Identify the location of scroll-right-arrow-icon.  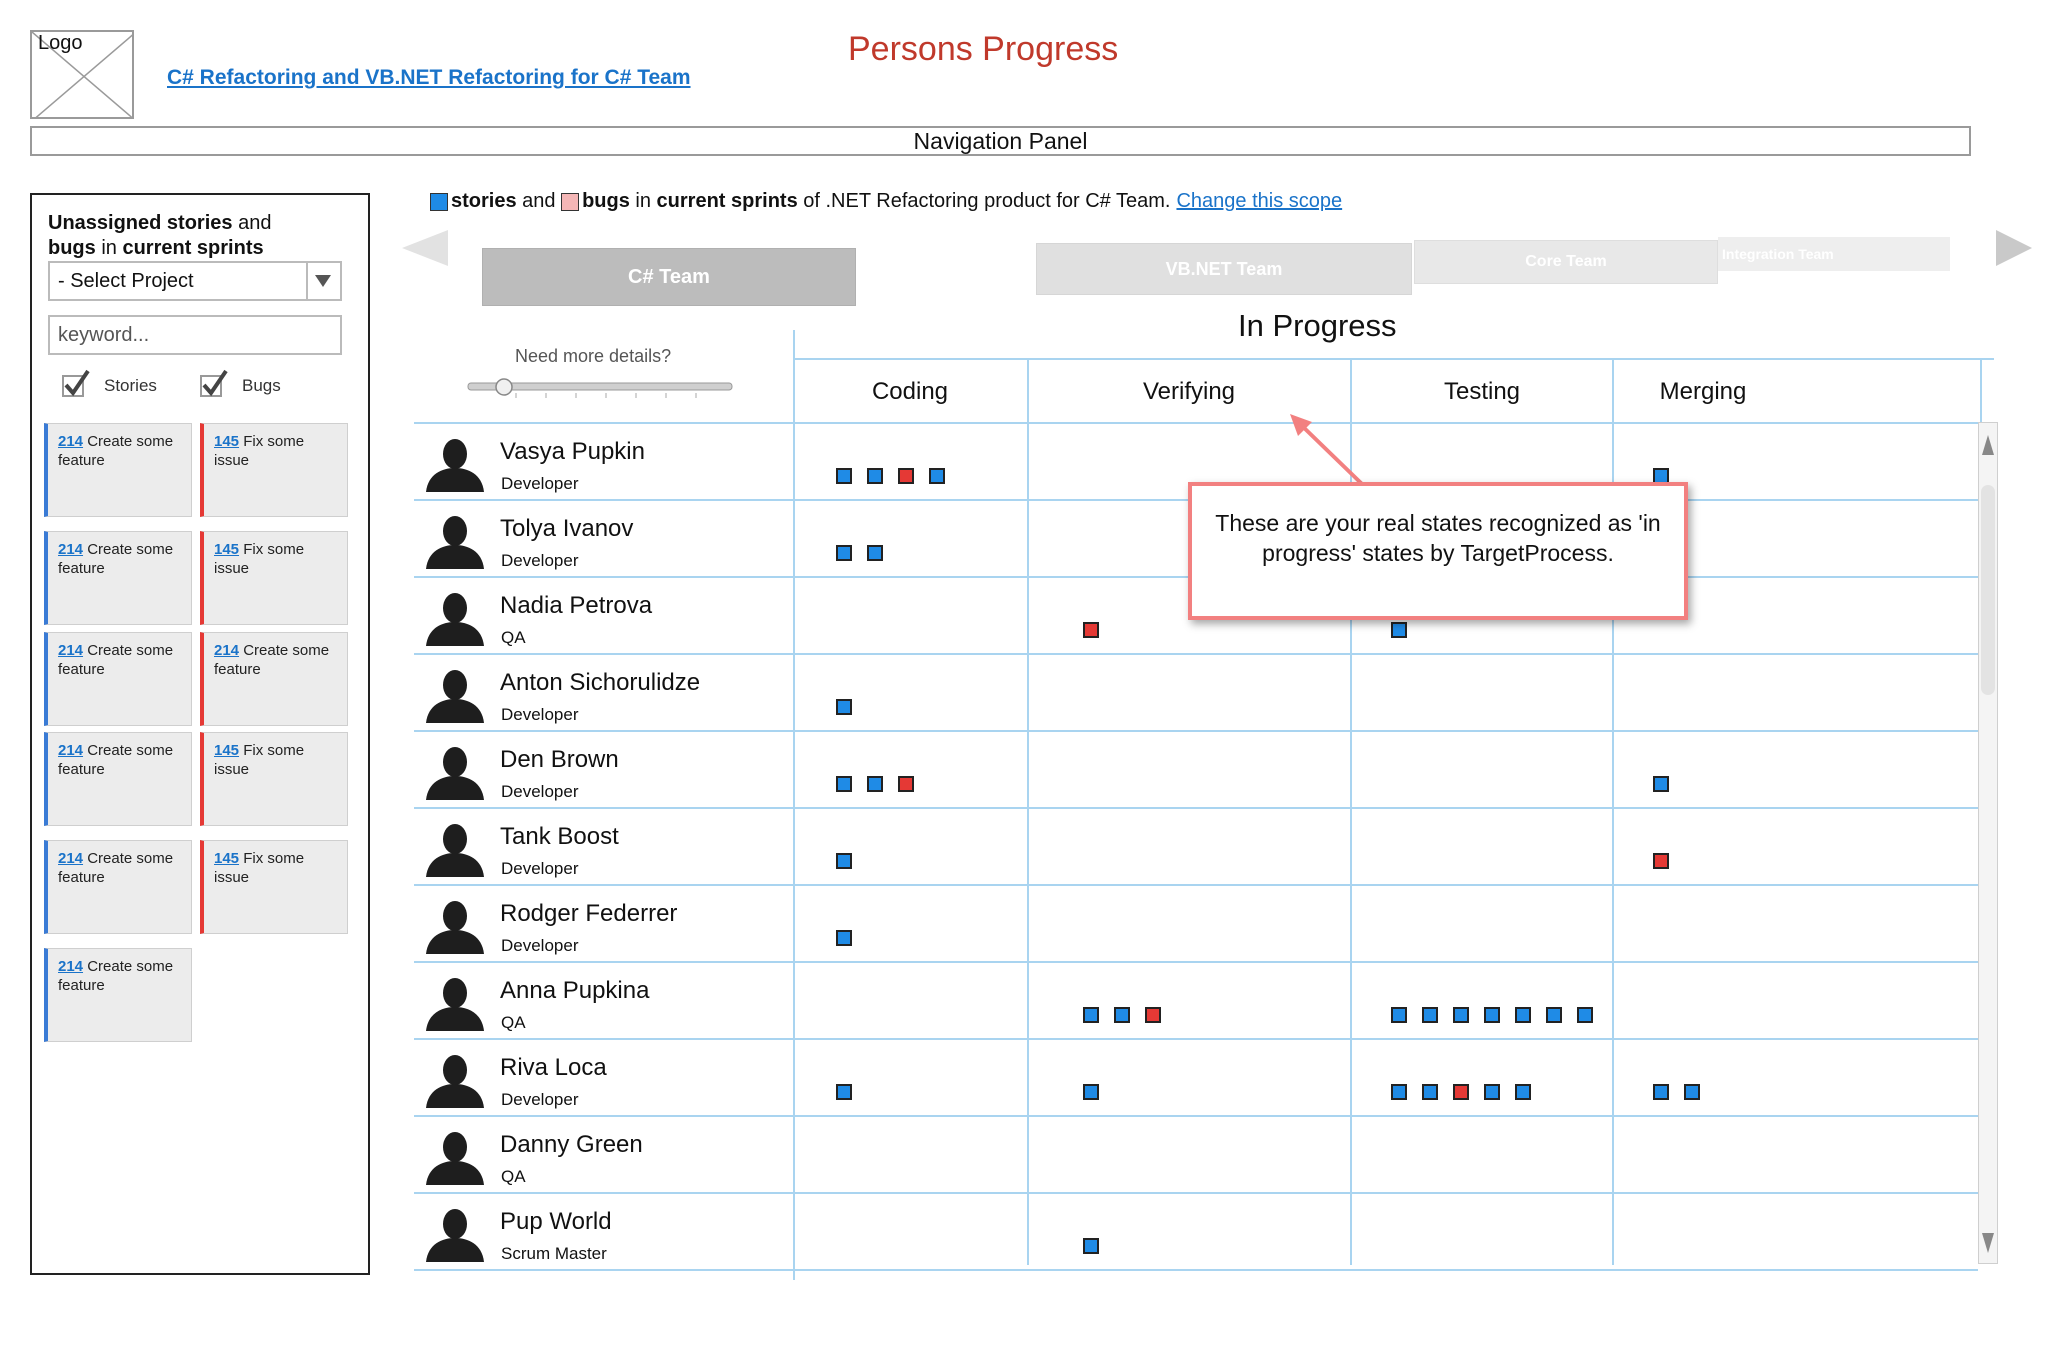
(2014, 248).